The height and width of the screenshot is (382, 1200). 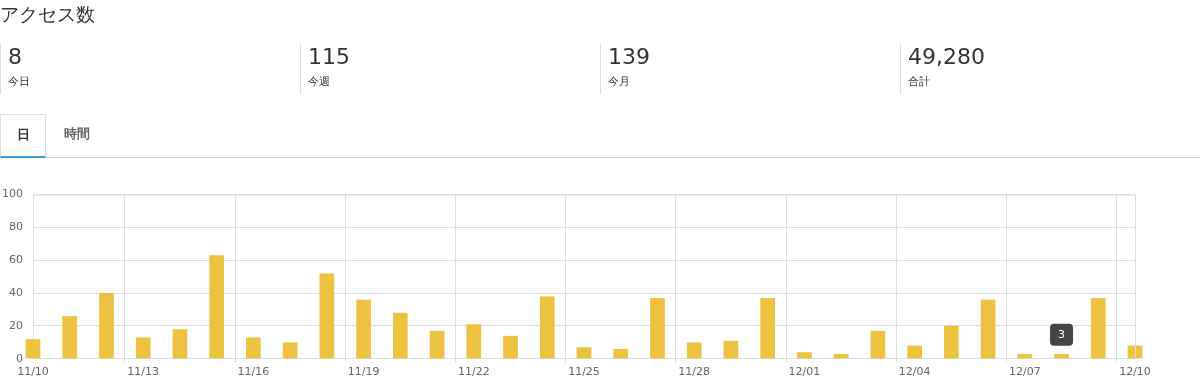 What do you see at coordinates (16, 227) in the screenshot?
I see `y-tick-label: 80` at bounding box center [16, 227].